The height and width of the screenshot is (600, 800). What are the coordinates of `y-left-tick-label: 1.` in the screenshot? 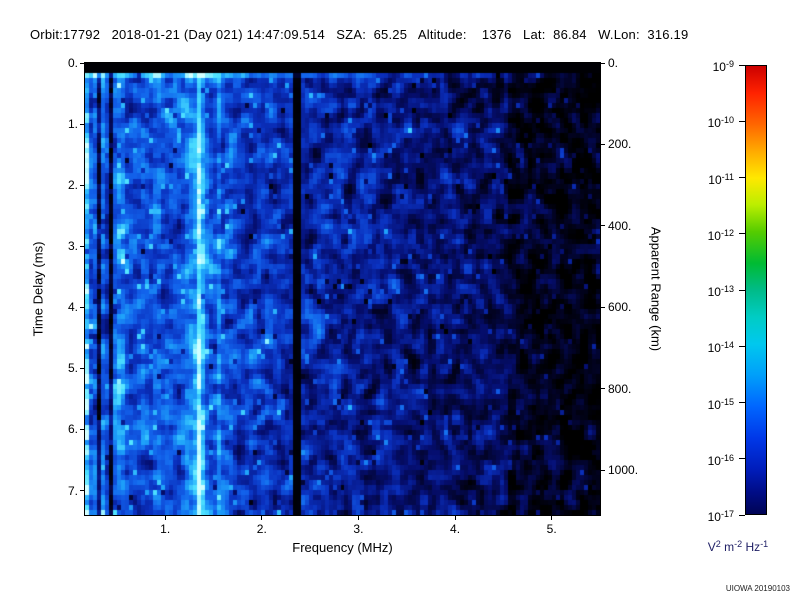 It's located at (72, 124).